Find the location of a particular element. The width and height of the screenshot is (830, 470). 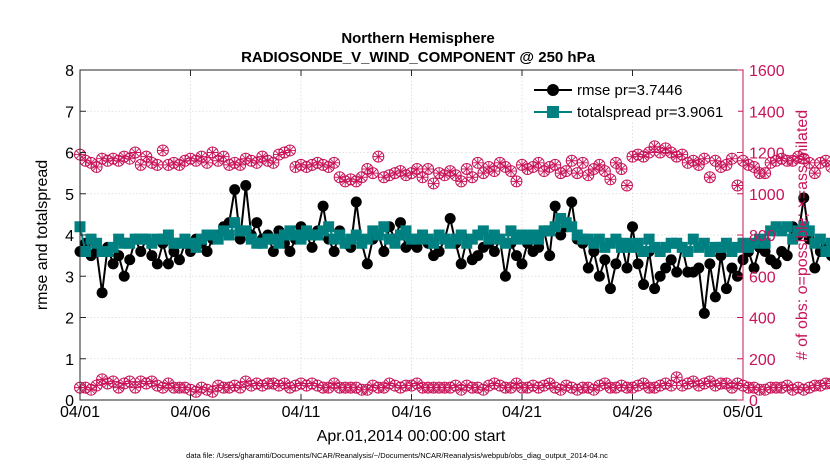

series-2-point-70-star is located at coordinates (467, 169).